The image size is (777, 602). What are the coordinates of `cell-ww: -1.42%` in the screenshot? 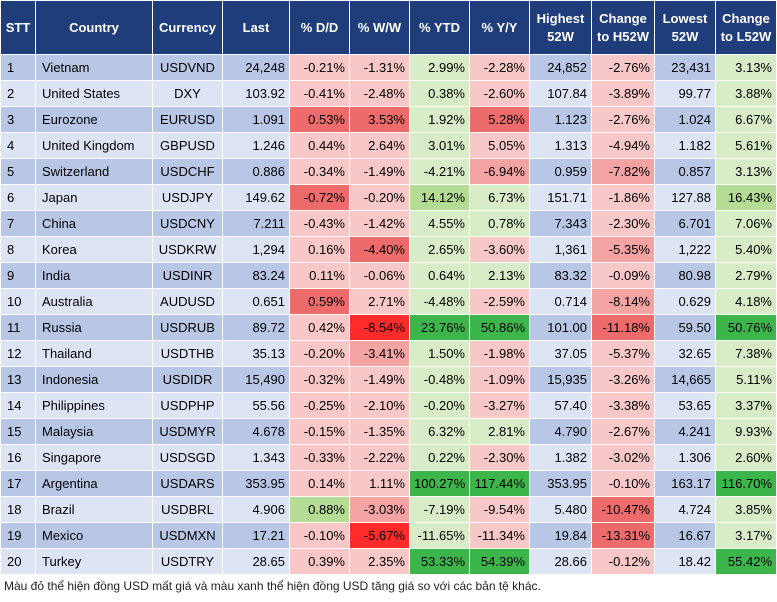 It's located at (379, 223).